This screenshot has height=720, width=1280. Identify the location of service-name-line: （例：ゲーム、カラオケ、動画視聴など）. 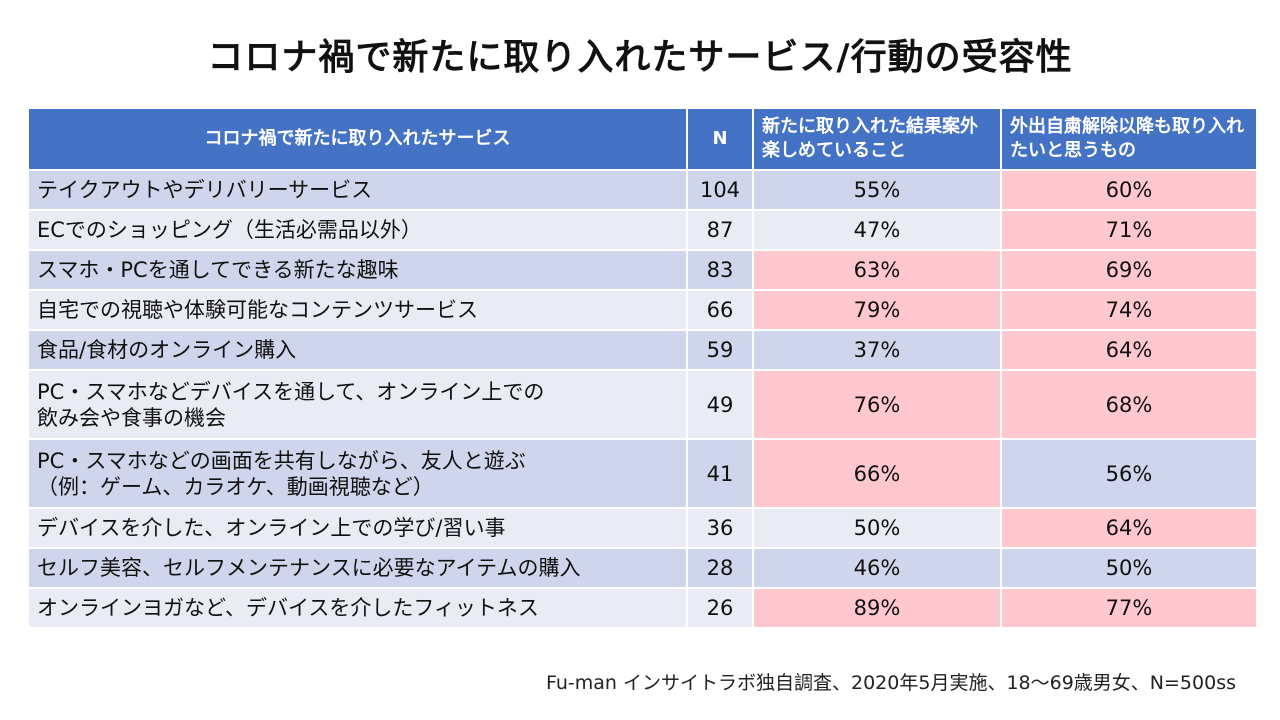
(235, 486).